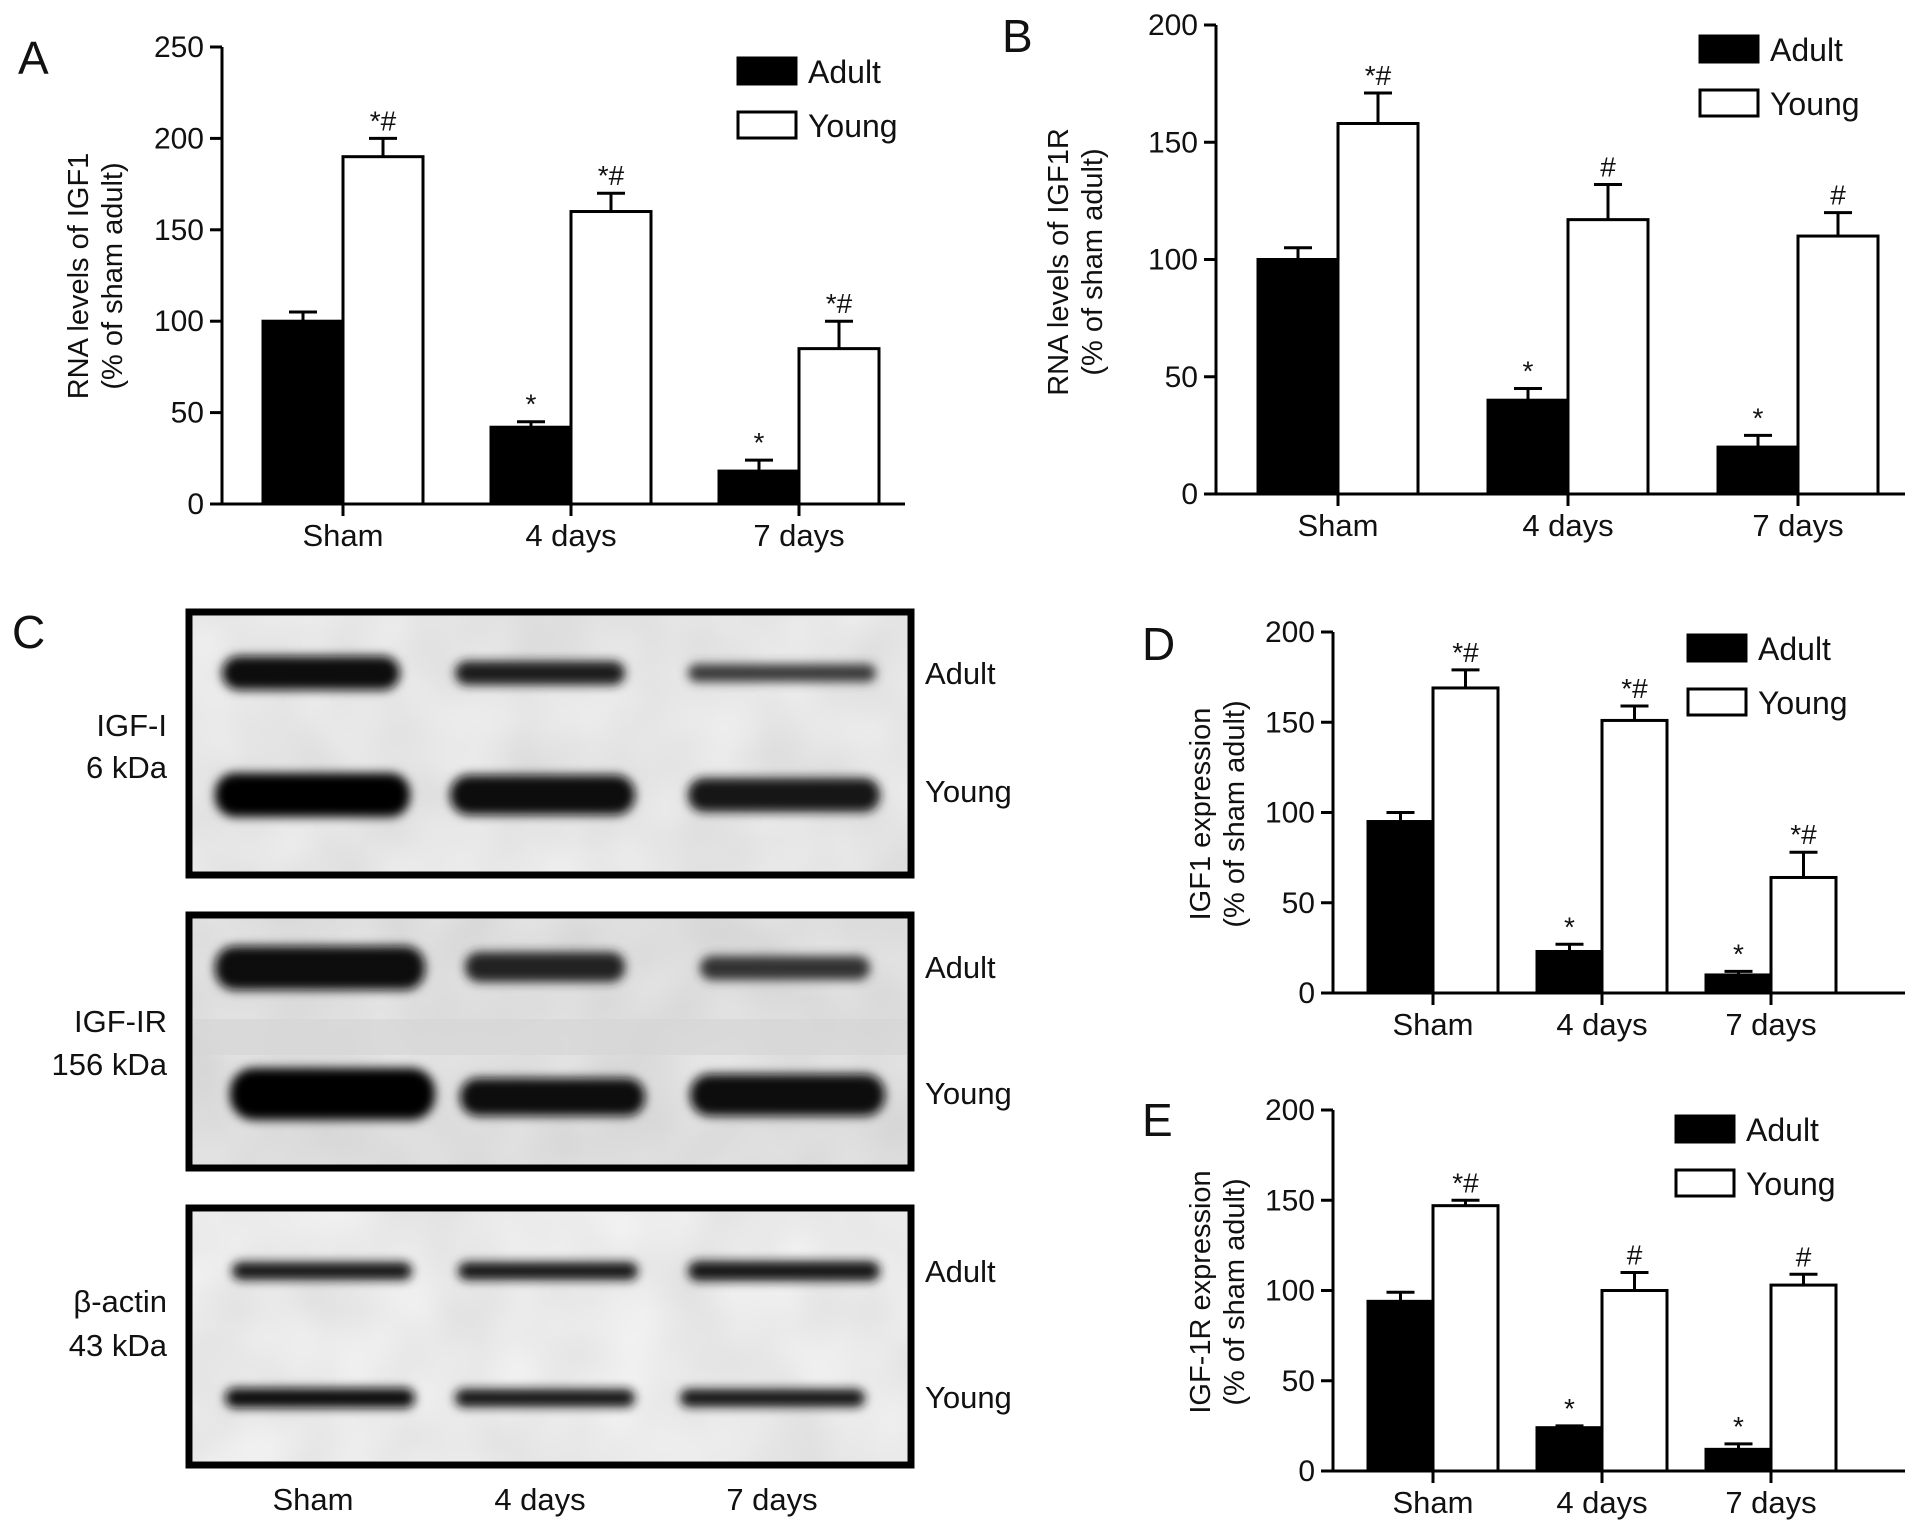 This screenshot has height=1522, width=1913. What do you see at coordinates (120, 1021) in the screenshot?
I see `blot-protein-label: IGF-IR` at bounding box center [120, 1021].